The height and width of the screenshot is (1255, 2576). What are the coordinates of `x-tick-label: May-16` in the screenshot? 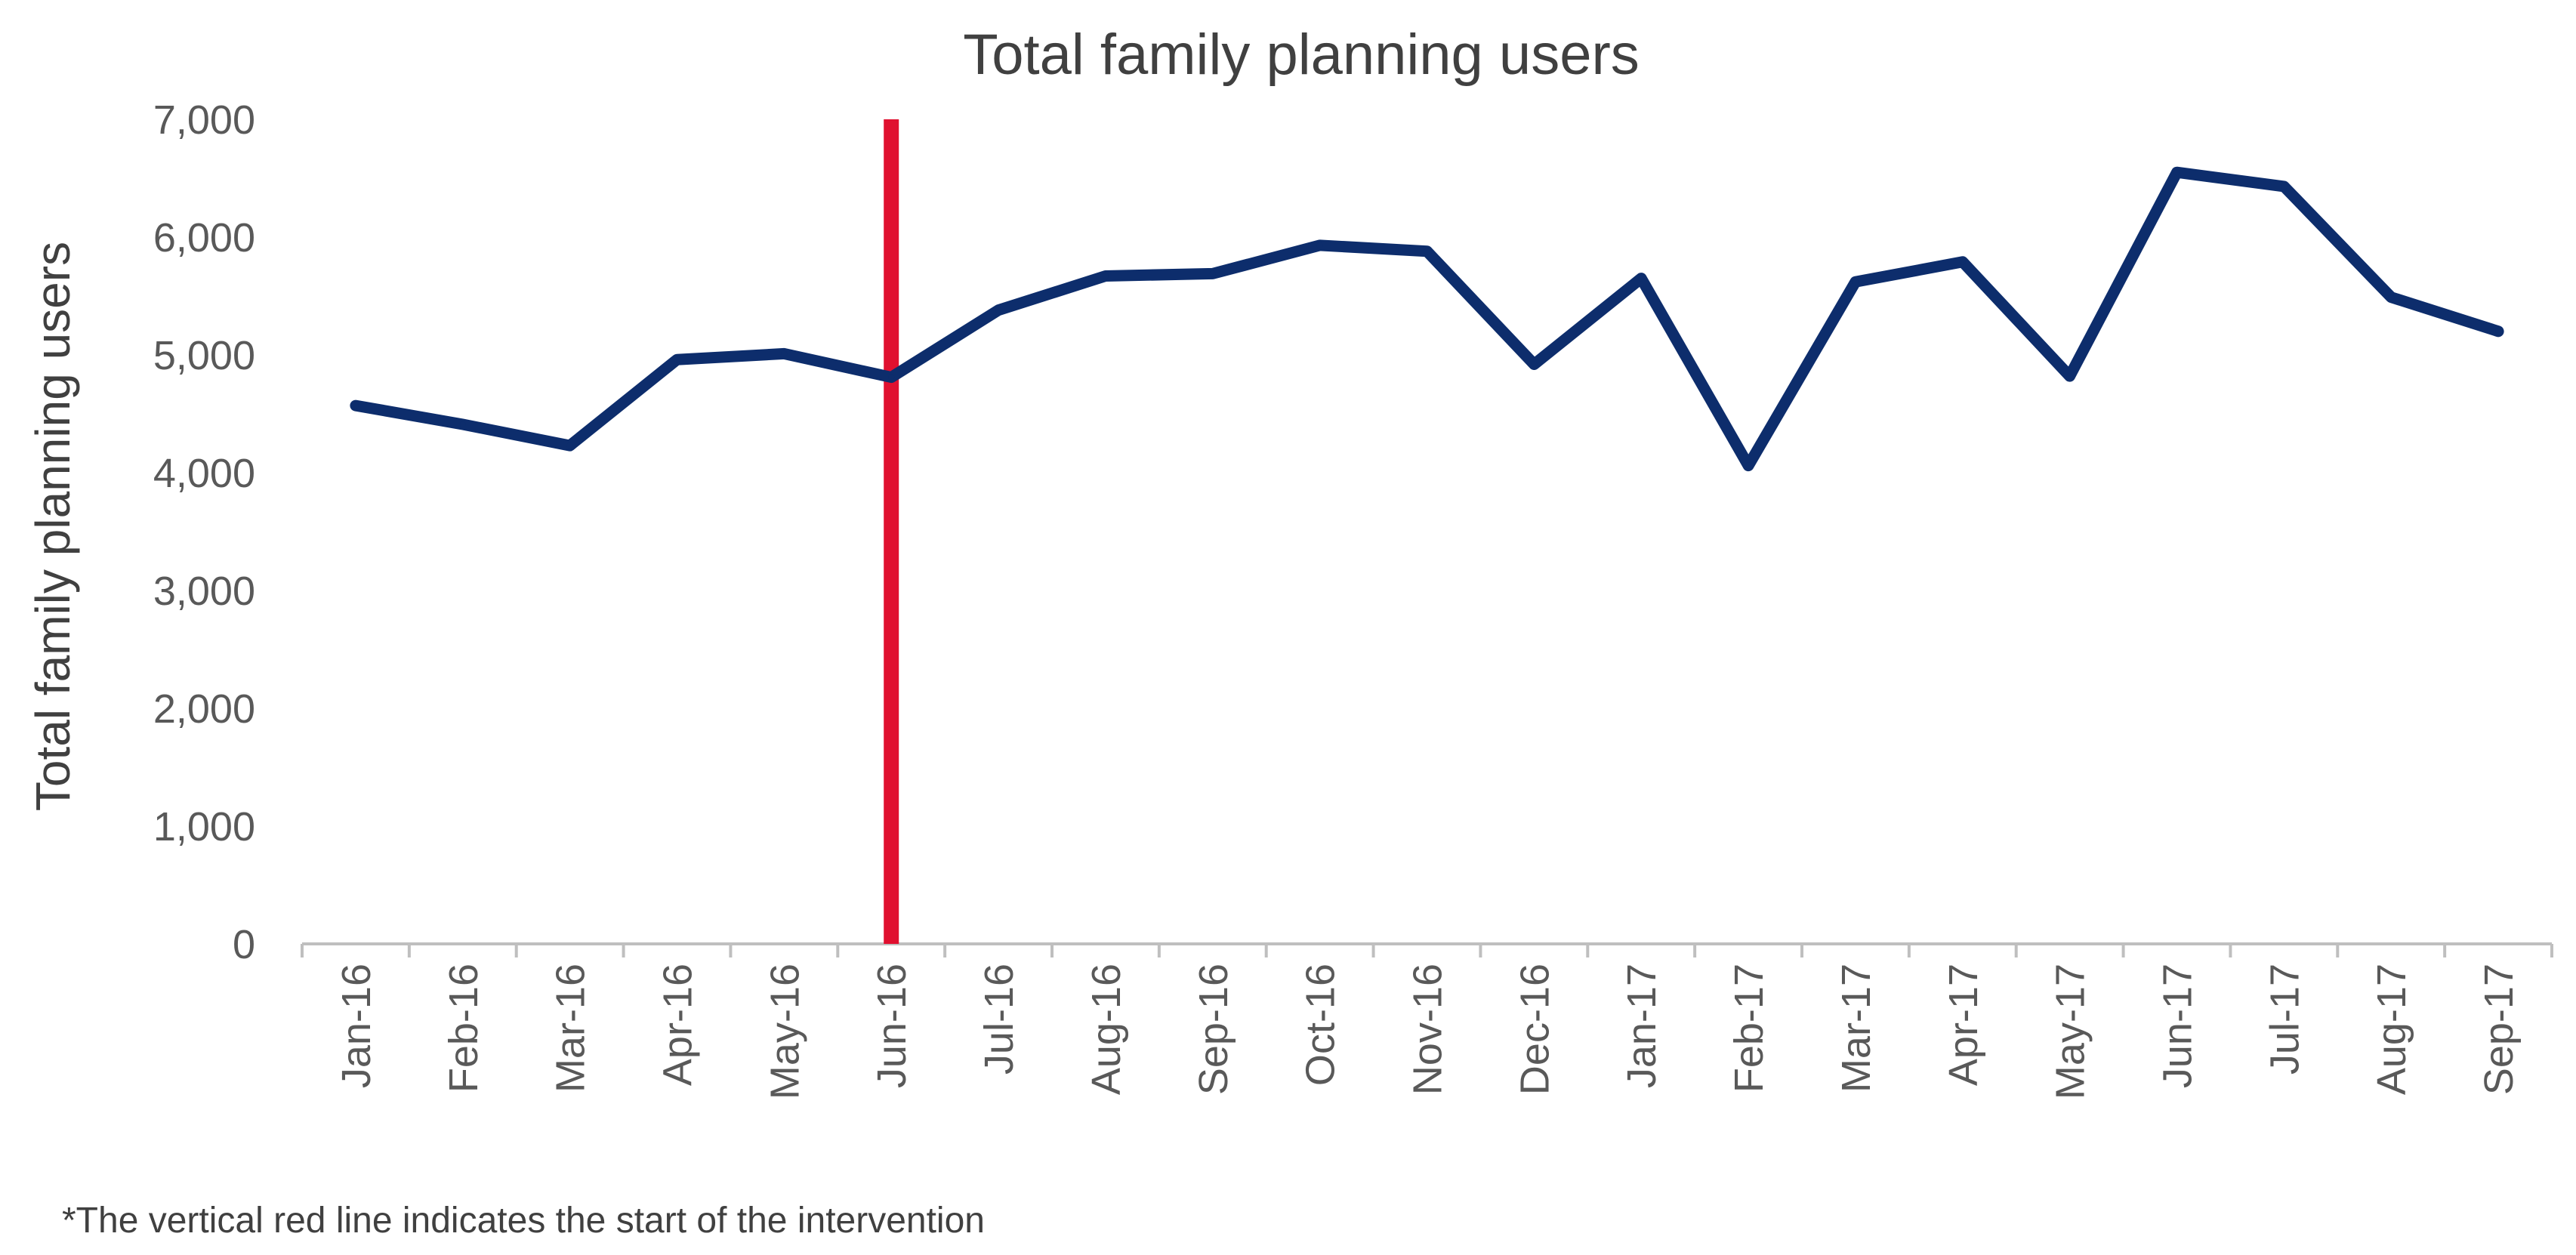 It's located at (784, 1031).